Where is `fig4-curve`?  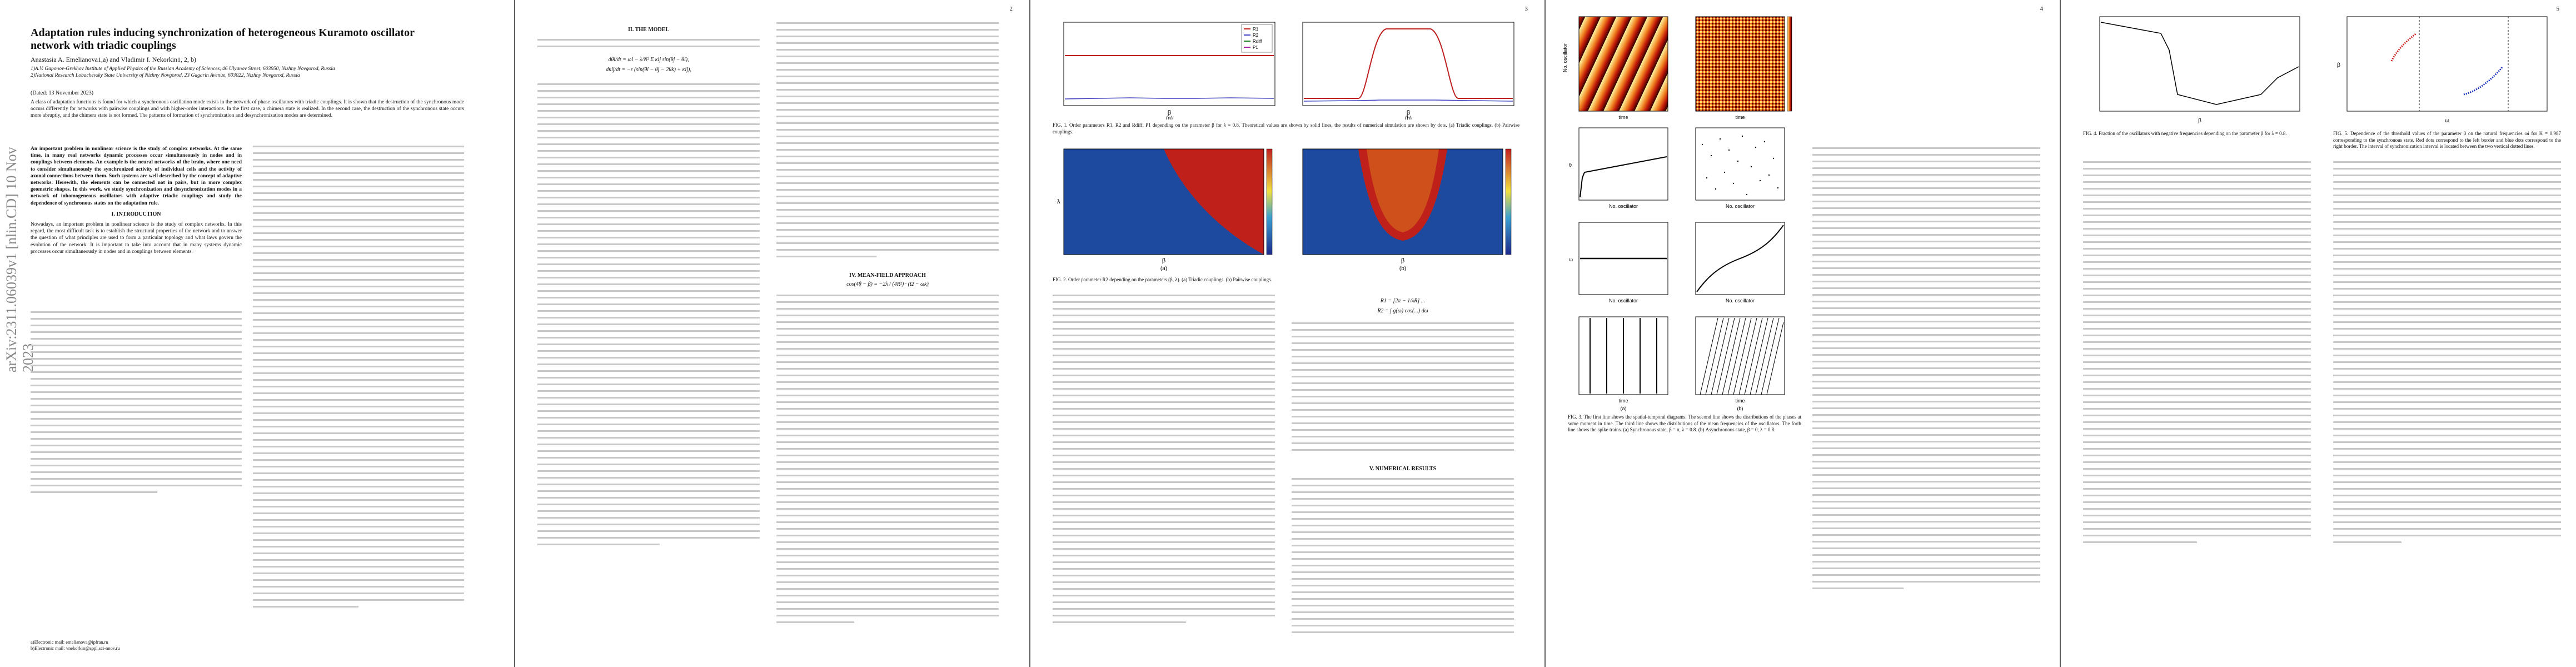 fig4-curve is located at coordinates (2199, 63).